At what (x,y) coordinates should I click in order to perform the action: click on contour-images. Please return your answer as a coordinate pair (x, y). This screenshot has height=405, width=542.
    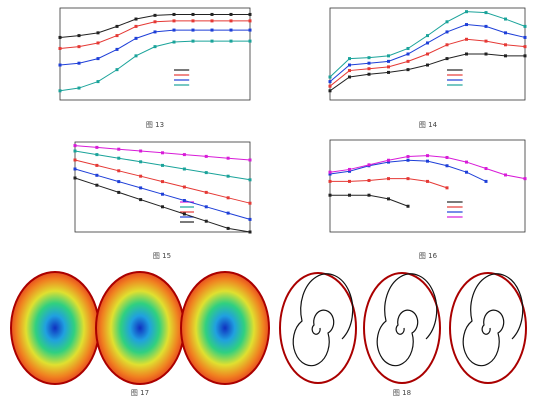
    Looking at the image, I should click on (140, 328).